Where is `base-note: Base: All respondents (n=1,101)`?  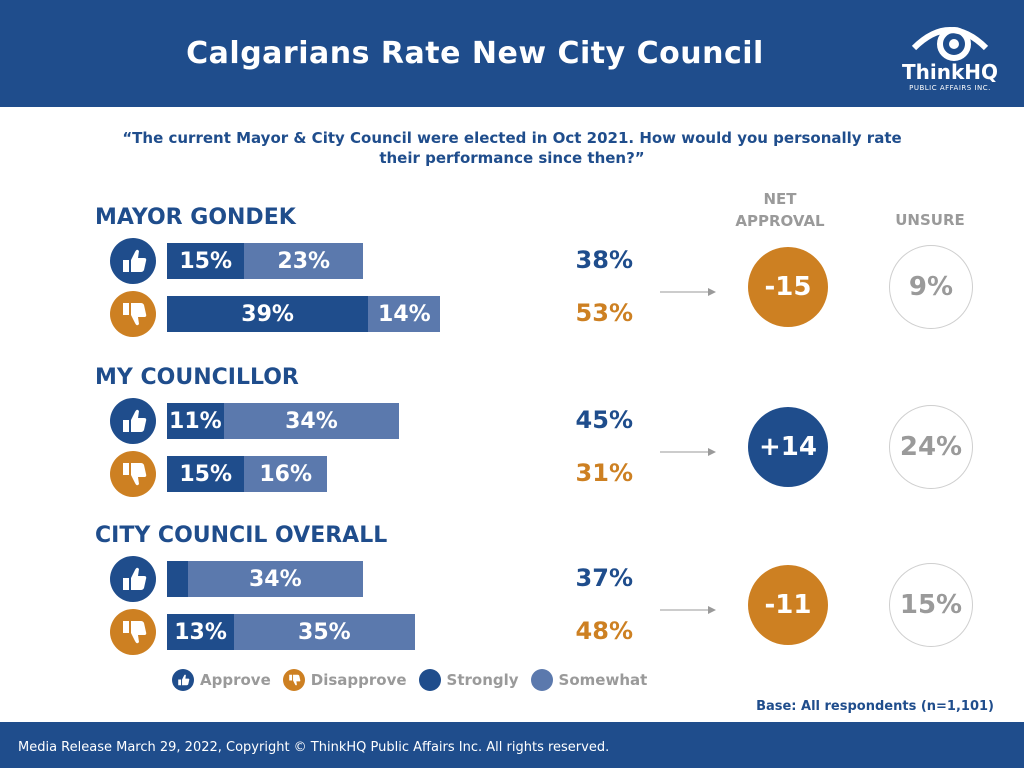
base-note: Base: All respondents (n=1,101) is located at coordinates (875, 706).